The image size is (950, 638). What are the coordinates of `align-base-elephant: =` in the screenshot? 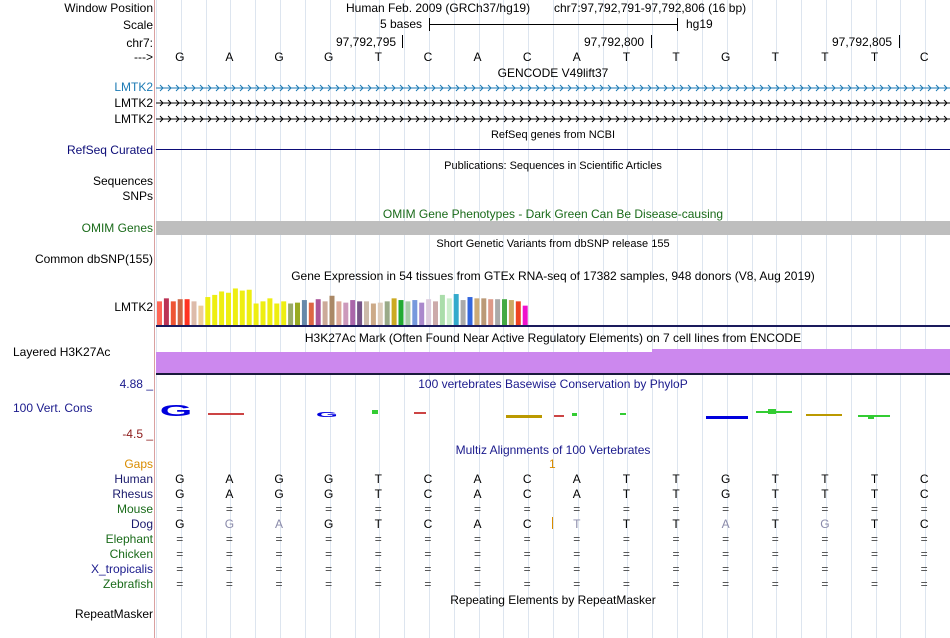 It's located at (279, 539).